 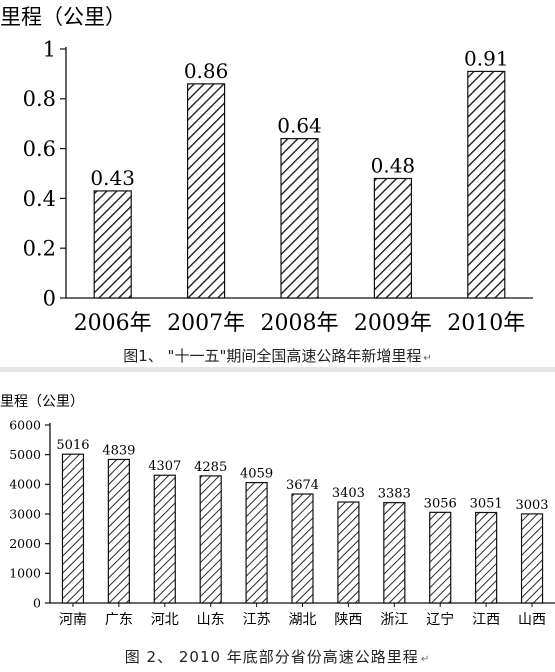 I want to click on y-tick-label: 1, so click(x=49, y=49).